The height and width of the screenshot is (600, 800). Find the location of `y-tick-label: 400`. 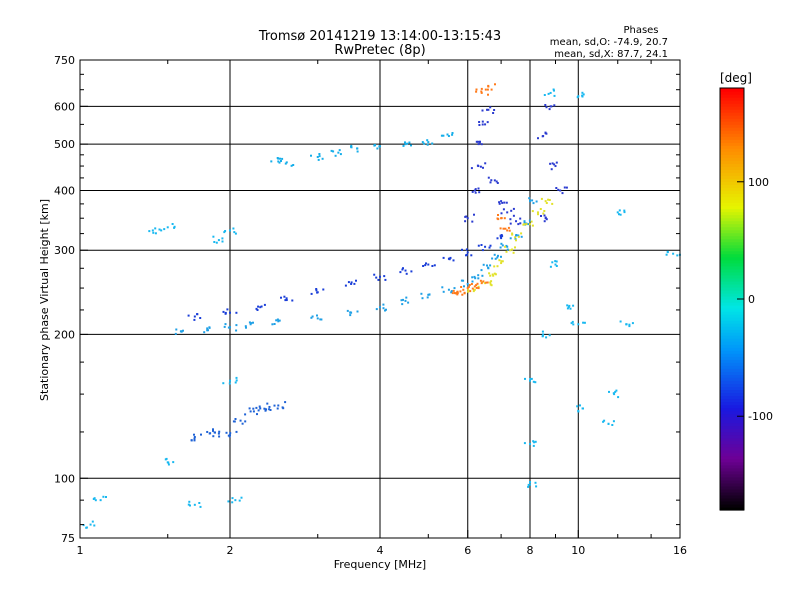

y-tick-label: 400 is located at coordinates (64, 190).